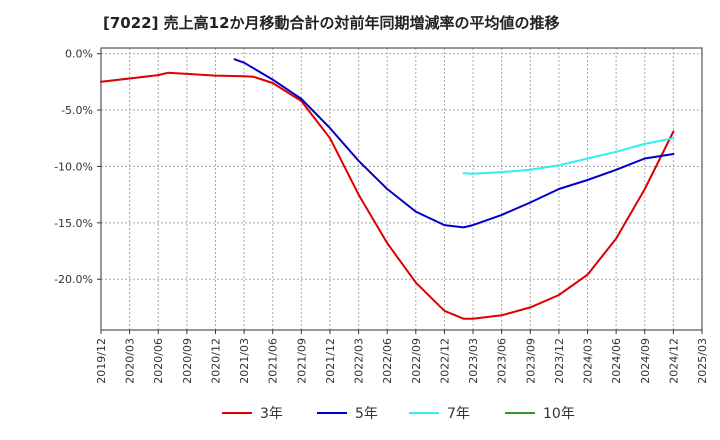  Describe the element at coordinates (702, 361) in the screenshot. I see `x-tick-label: 2025/03` at that location.